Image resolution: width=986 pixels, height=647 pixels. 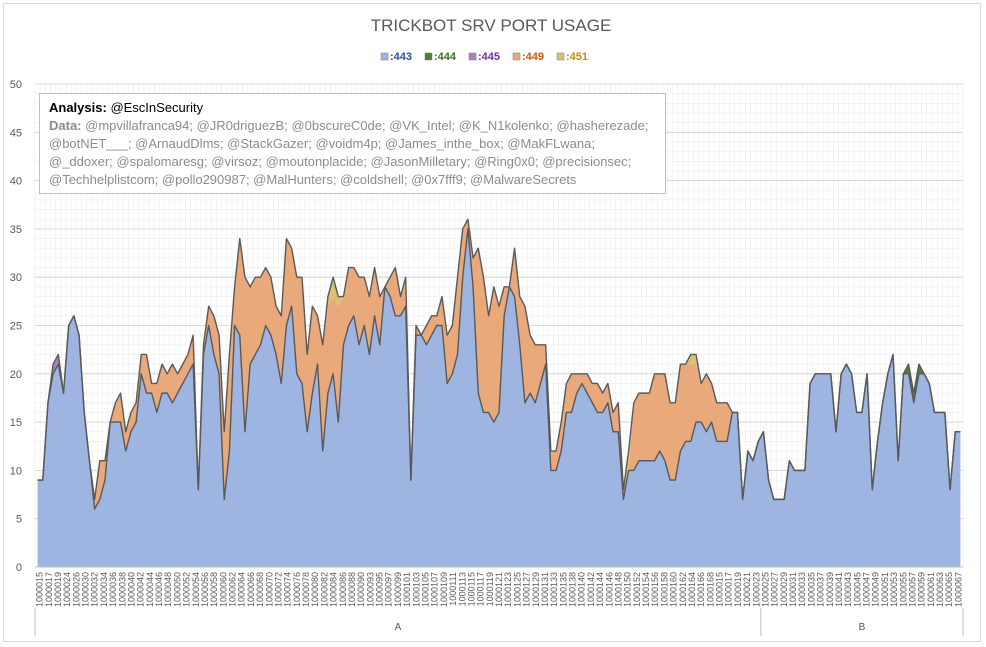 I want to click on x-tick-label: 1000115, so click(x=471, y=589).